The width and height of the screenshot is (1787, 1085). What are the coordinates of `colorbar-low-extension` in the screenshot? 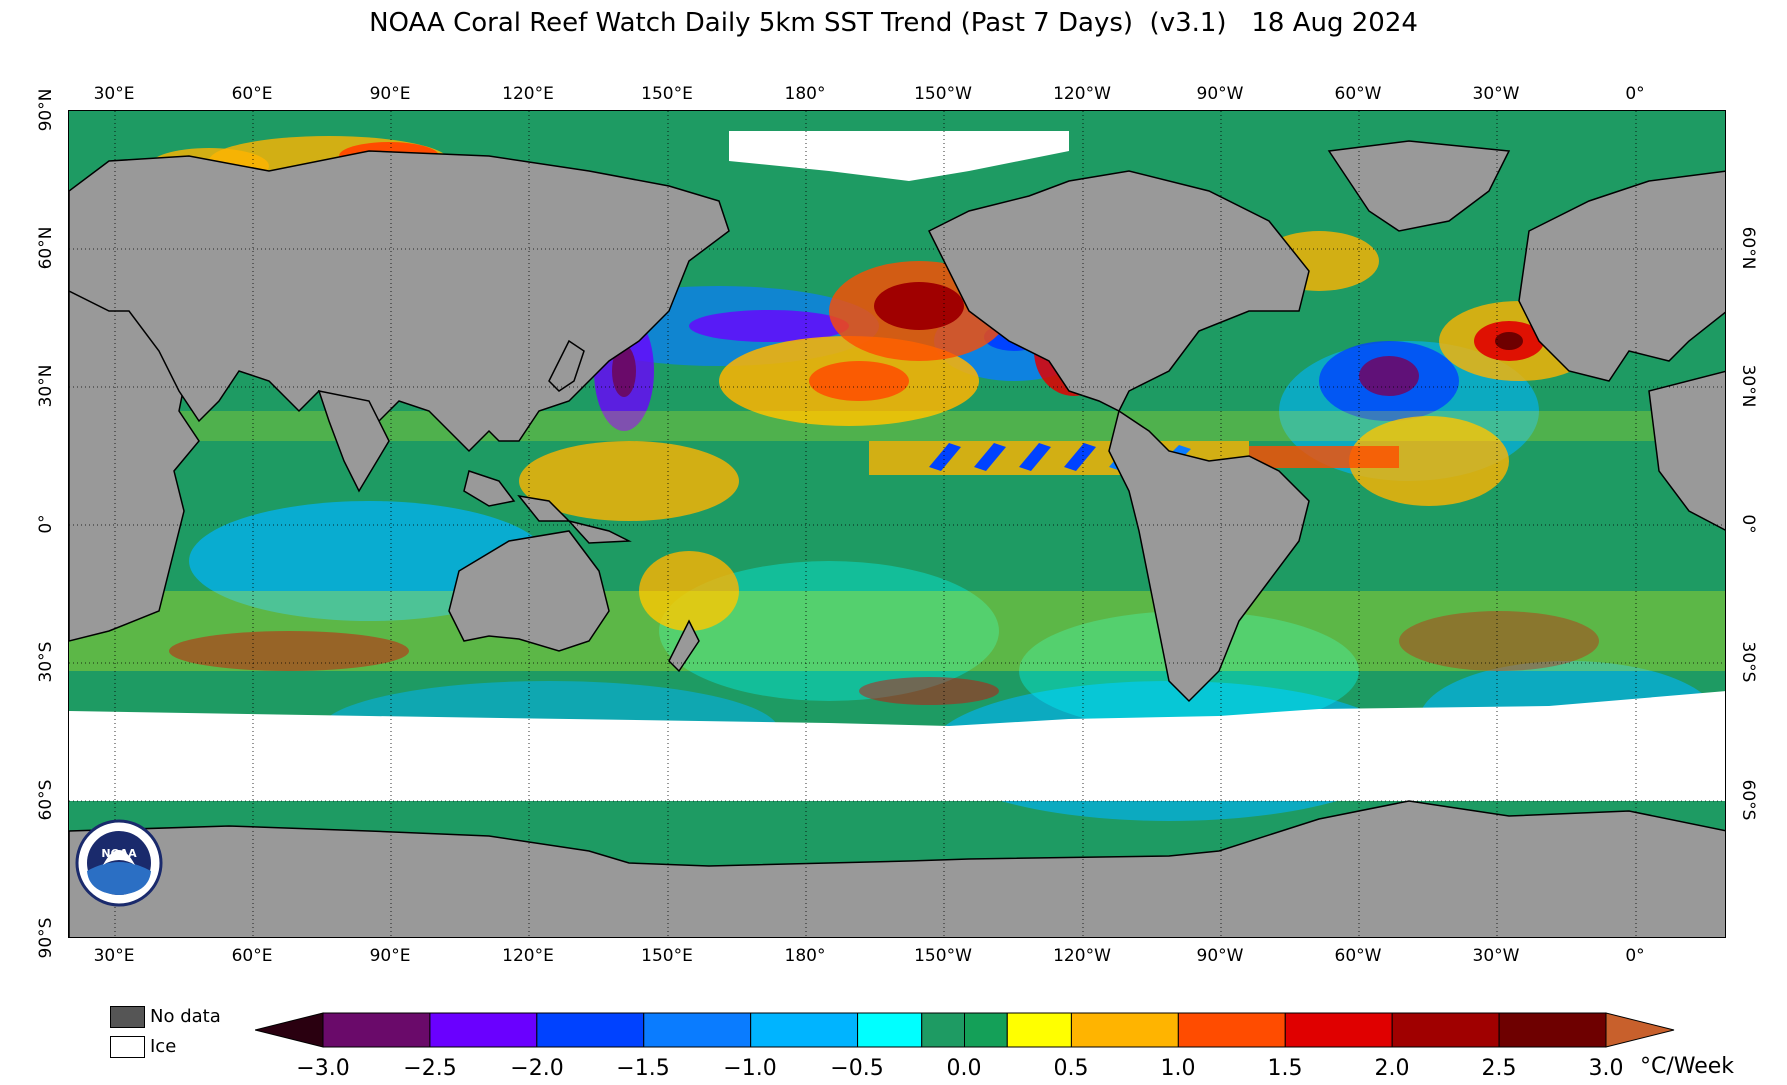 It's located at (289, 1030).